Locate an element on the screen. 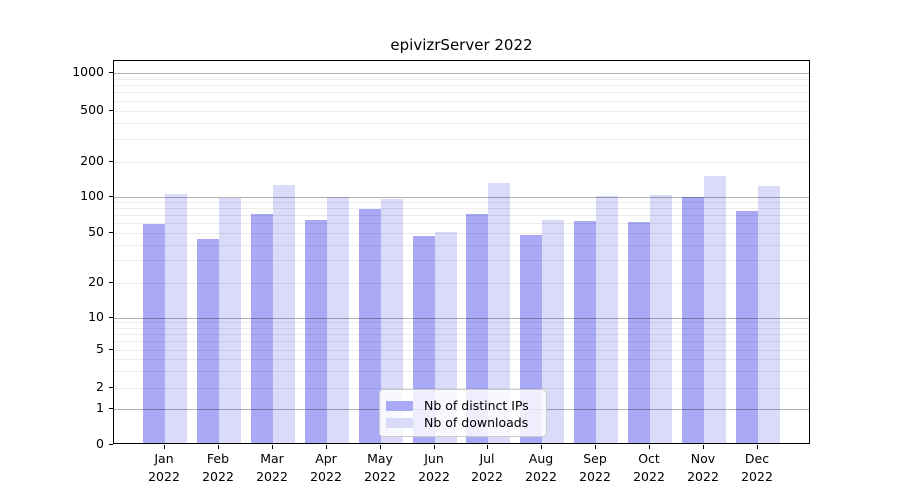  bar-nb-of-distinct-ips-oct is located at coordinates (639, 332).